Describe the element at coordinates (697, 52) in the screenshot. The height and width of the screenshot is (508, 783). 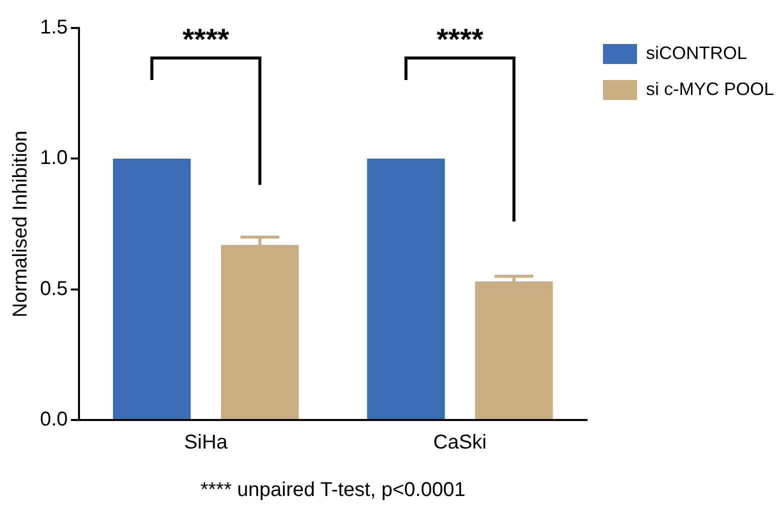
I see `legend-label: siCONTROL` at that location.